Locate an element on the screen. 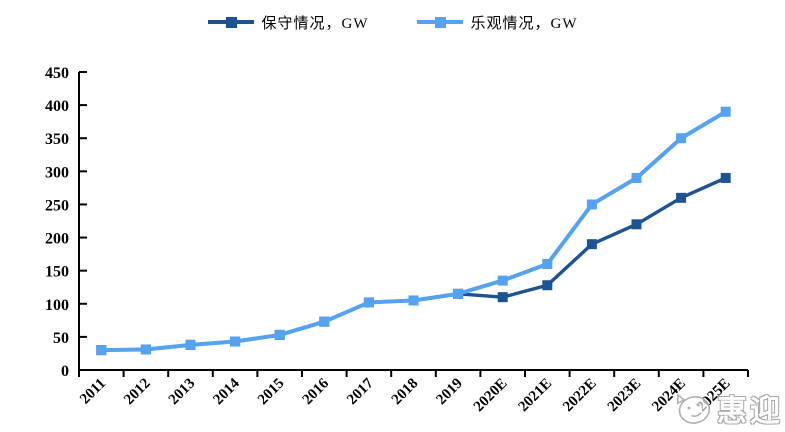  legend-item-optimistic: 乐观情况，GW is located at coordinates (497, 22).